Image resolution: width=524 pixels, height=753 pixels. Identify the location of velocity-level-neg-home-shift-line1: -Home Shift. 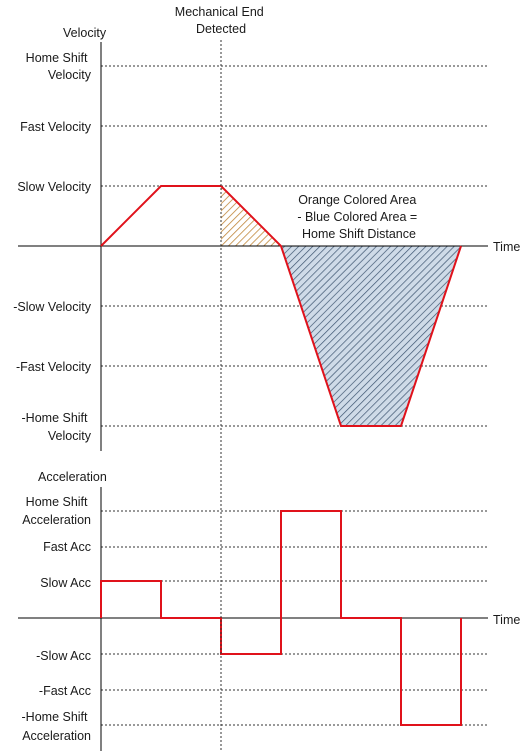
(55, 418).